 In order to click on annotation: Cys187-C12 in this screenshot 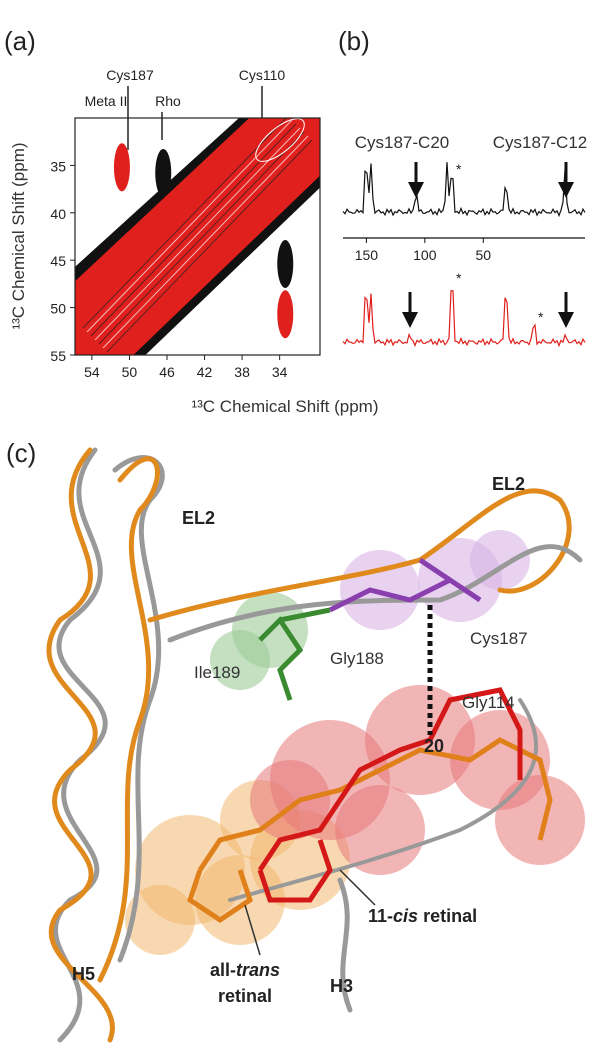, I will do `click(540, 142)`.